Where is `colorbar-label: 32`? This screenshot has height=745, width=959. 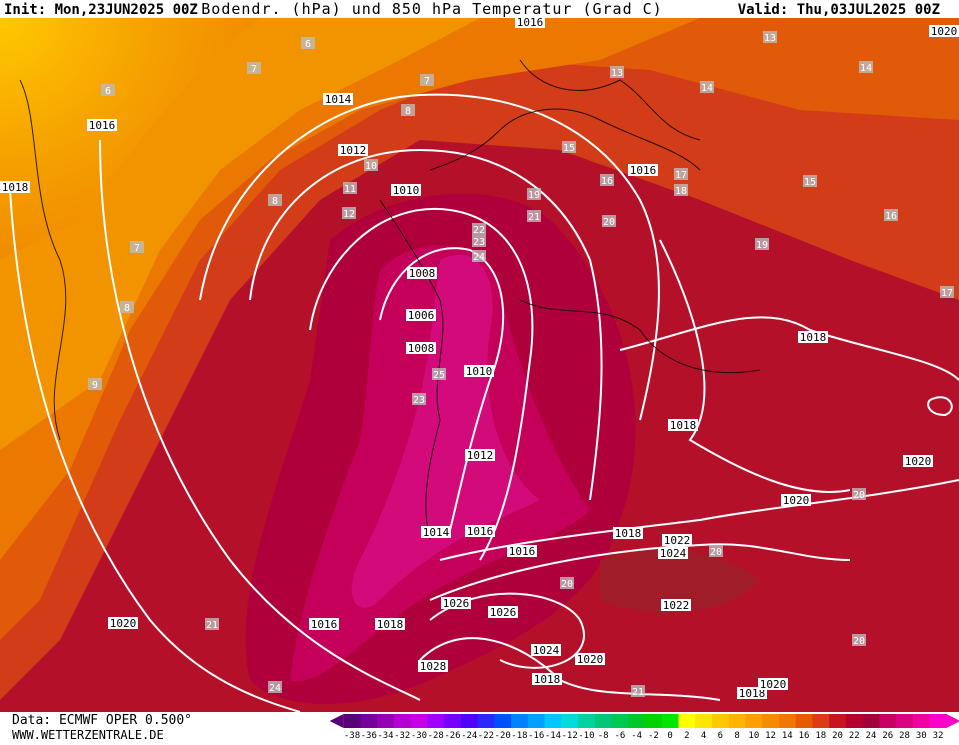 colorbar-label: 32 is located at coordinates (938, 736).